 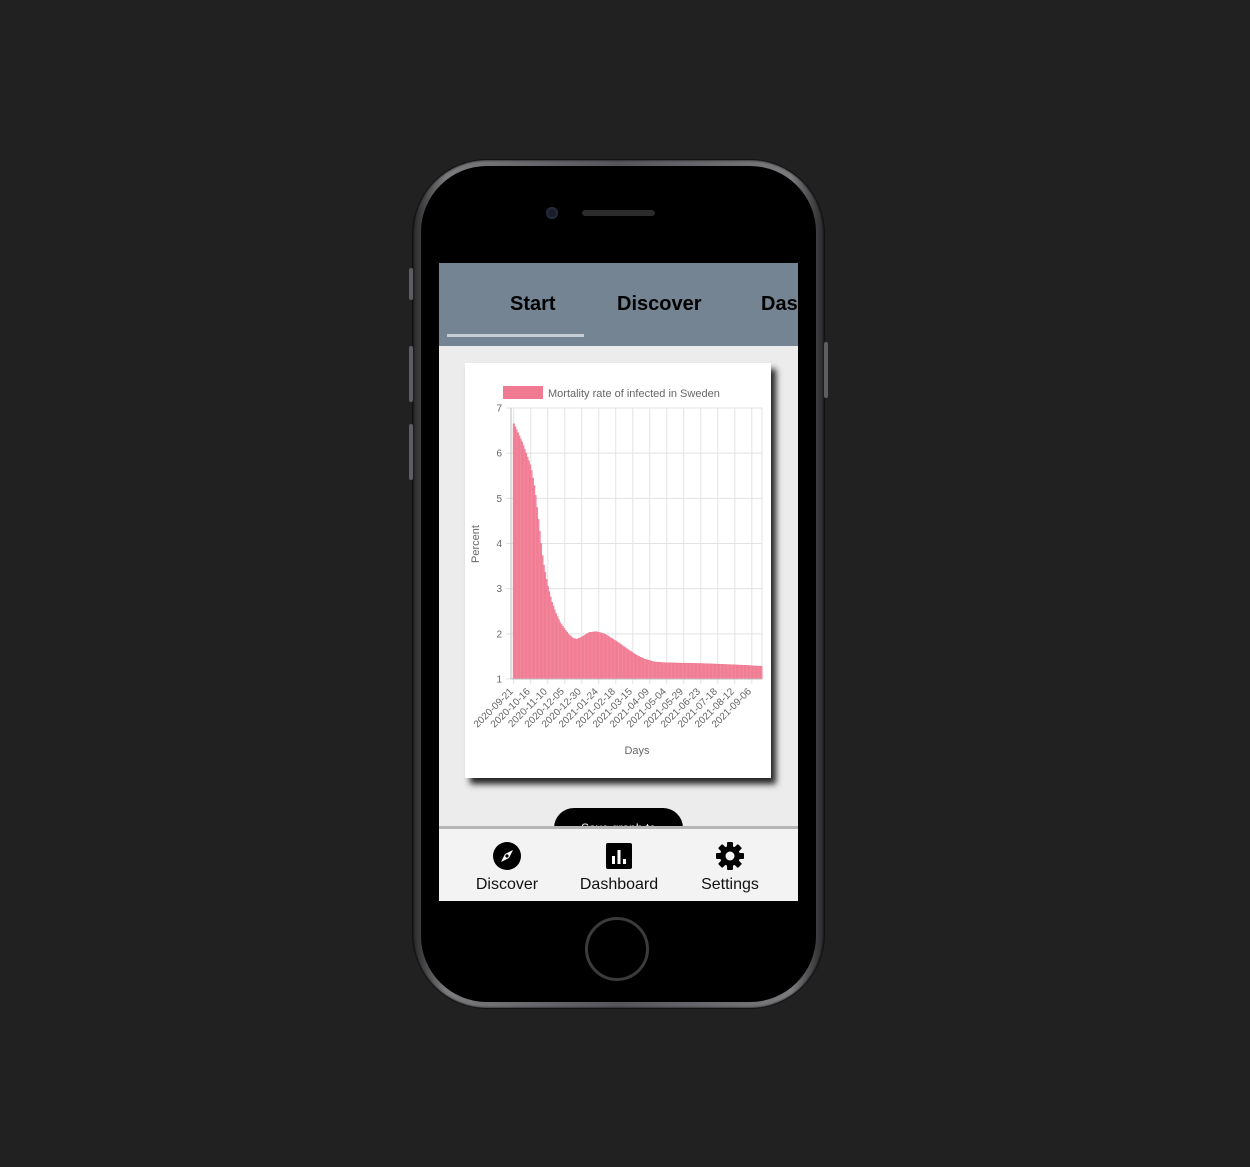 What do you see at coordinates (499, 680) in the screenshot?
I see `y-tick-label: 1` at bounding box center [499, 680].